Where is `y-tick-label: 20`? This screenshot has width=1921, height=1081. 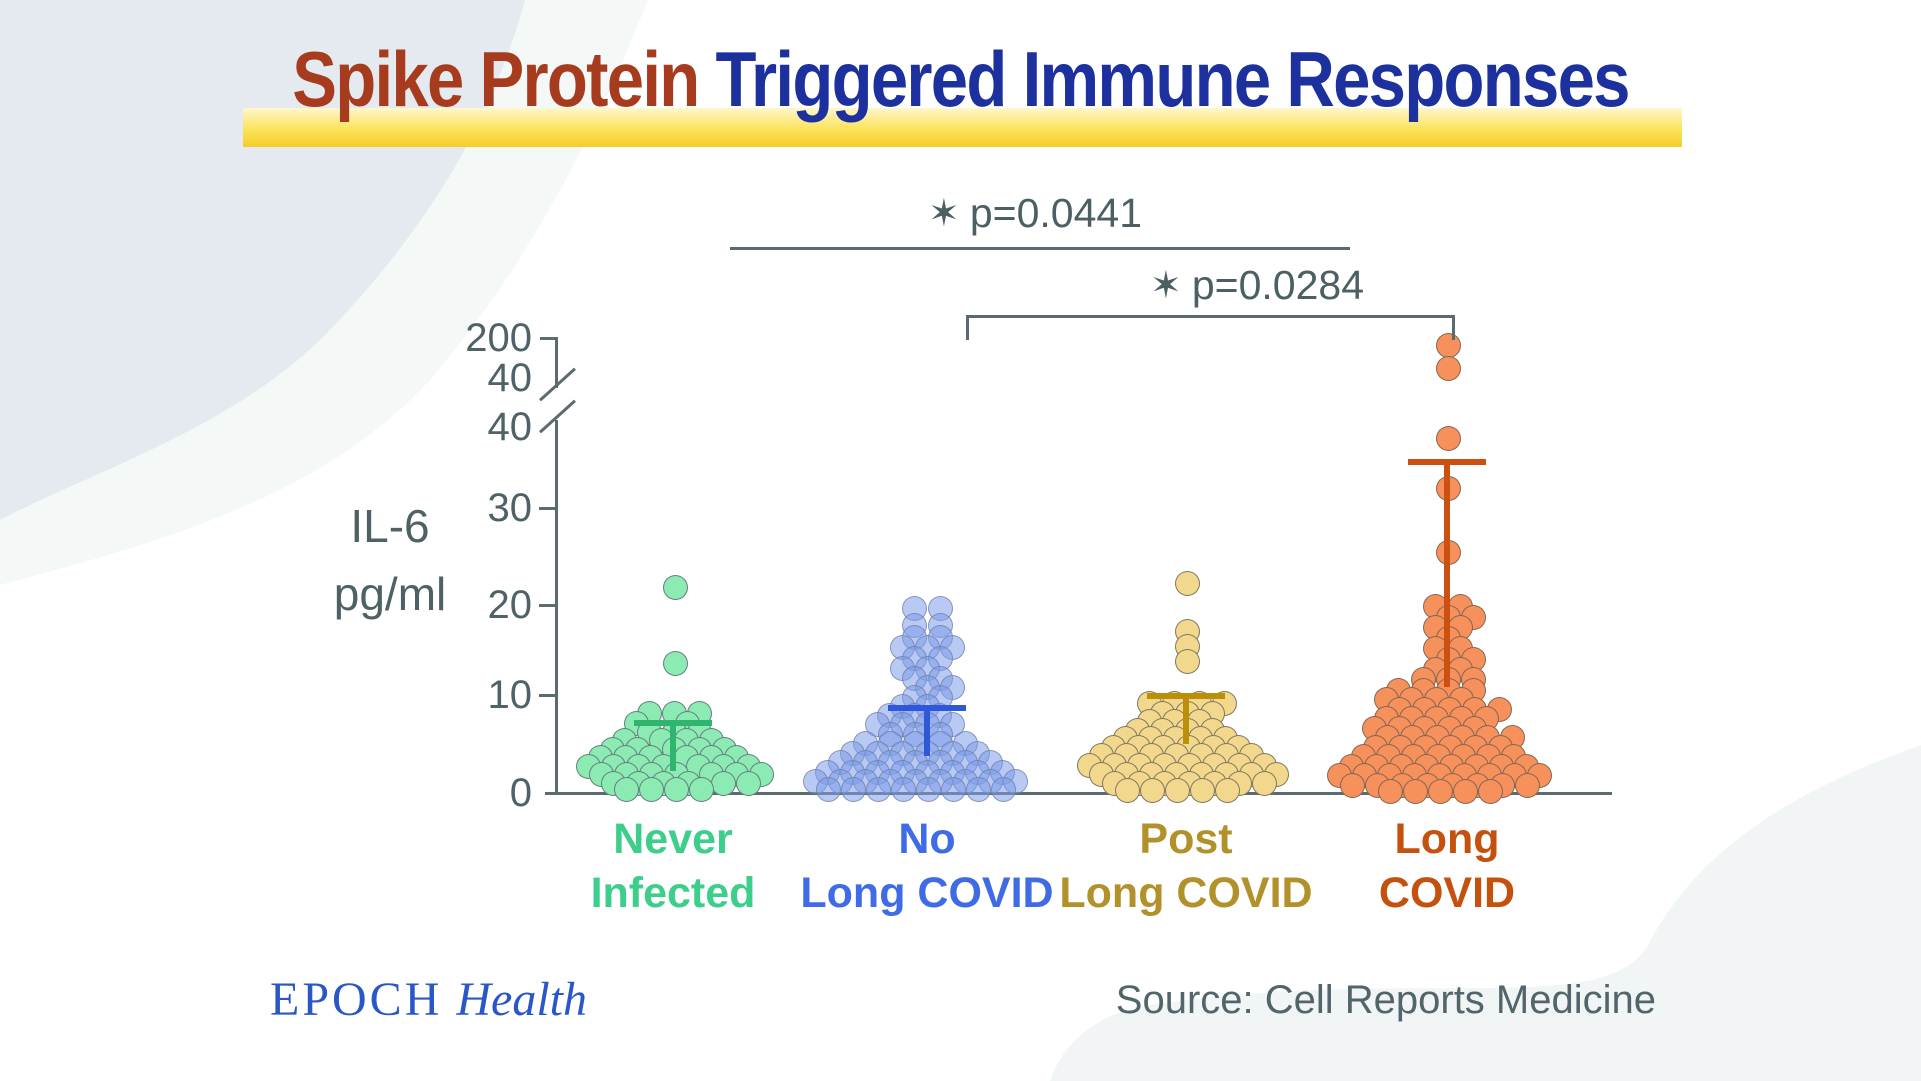
y-tick-label: 20 is located at coordinates (510, 605).